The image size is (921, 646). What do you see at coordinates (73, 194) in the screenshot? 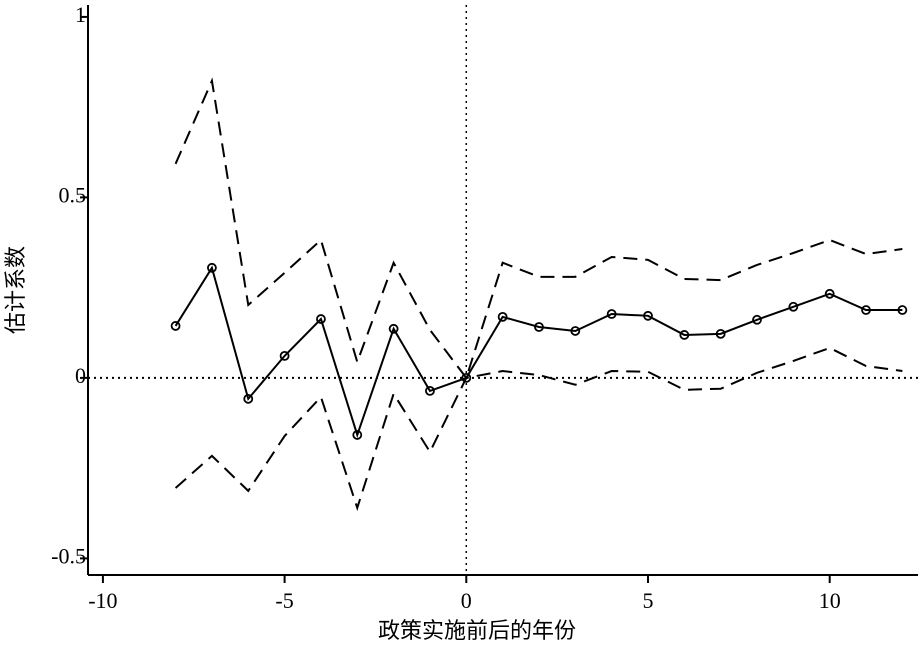
I see `y-tick-label: 0.5` at bounding box center [73, 194].